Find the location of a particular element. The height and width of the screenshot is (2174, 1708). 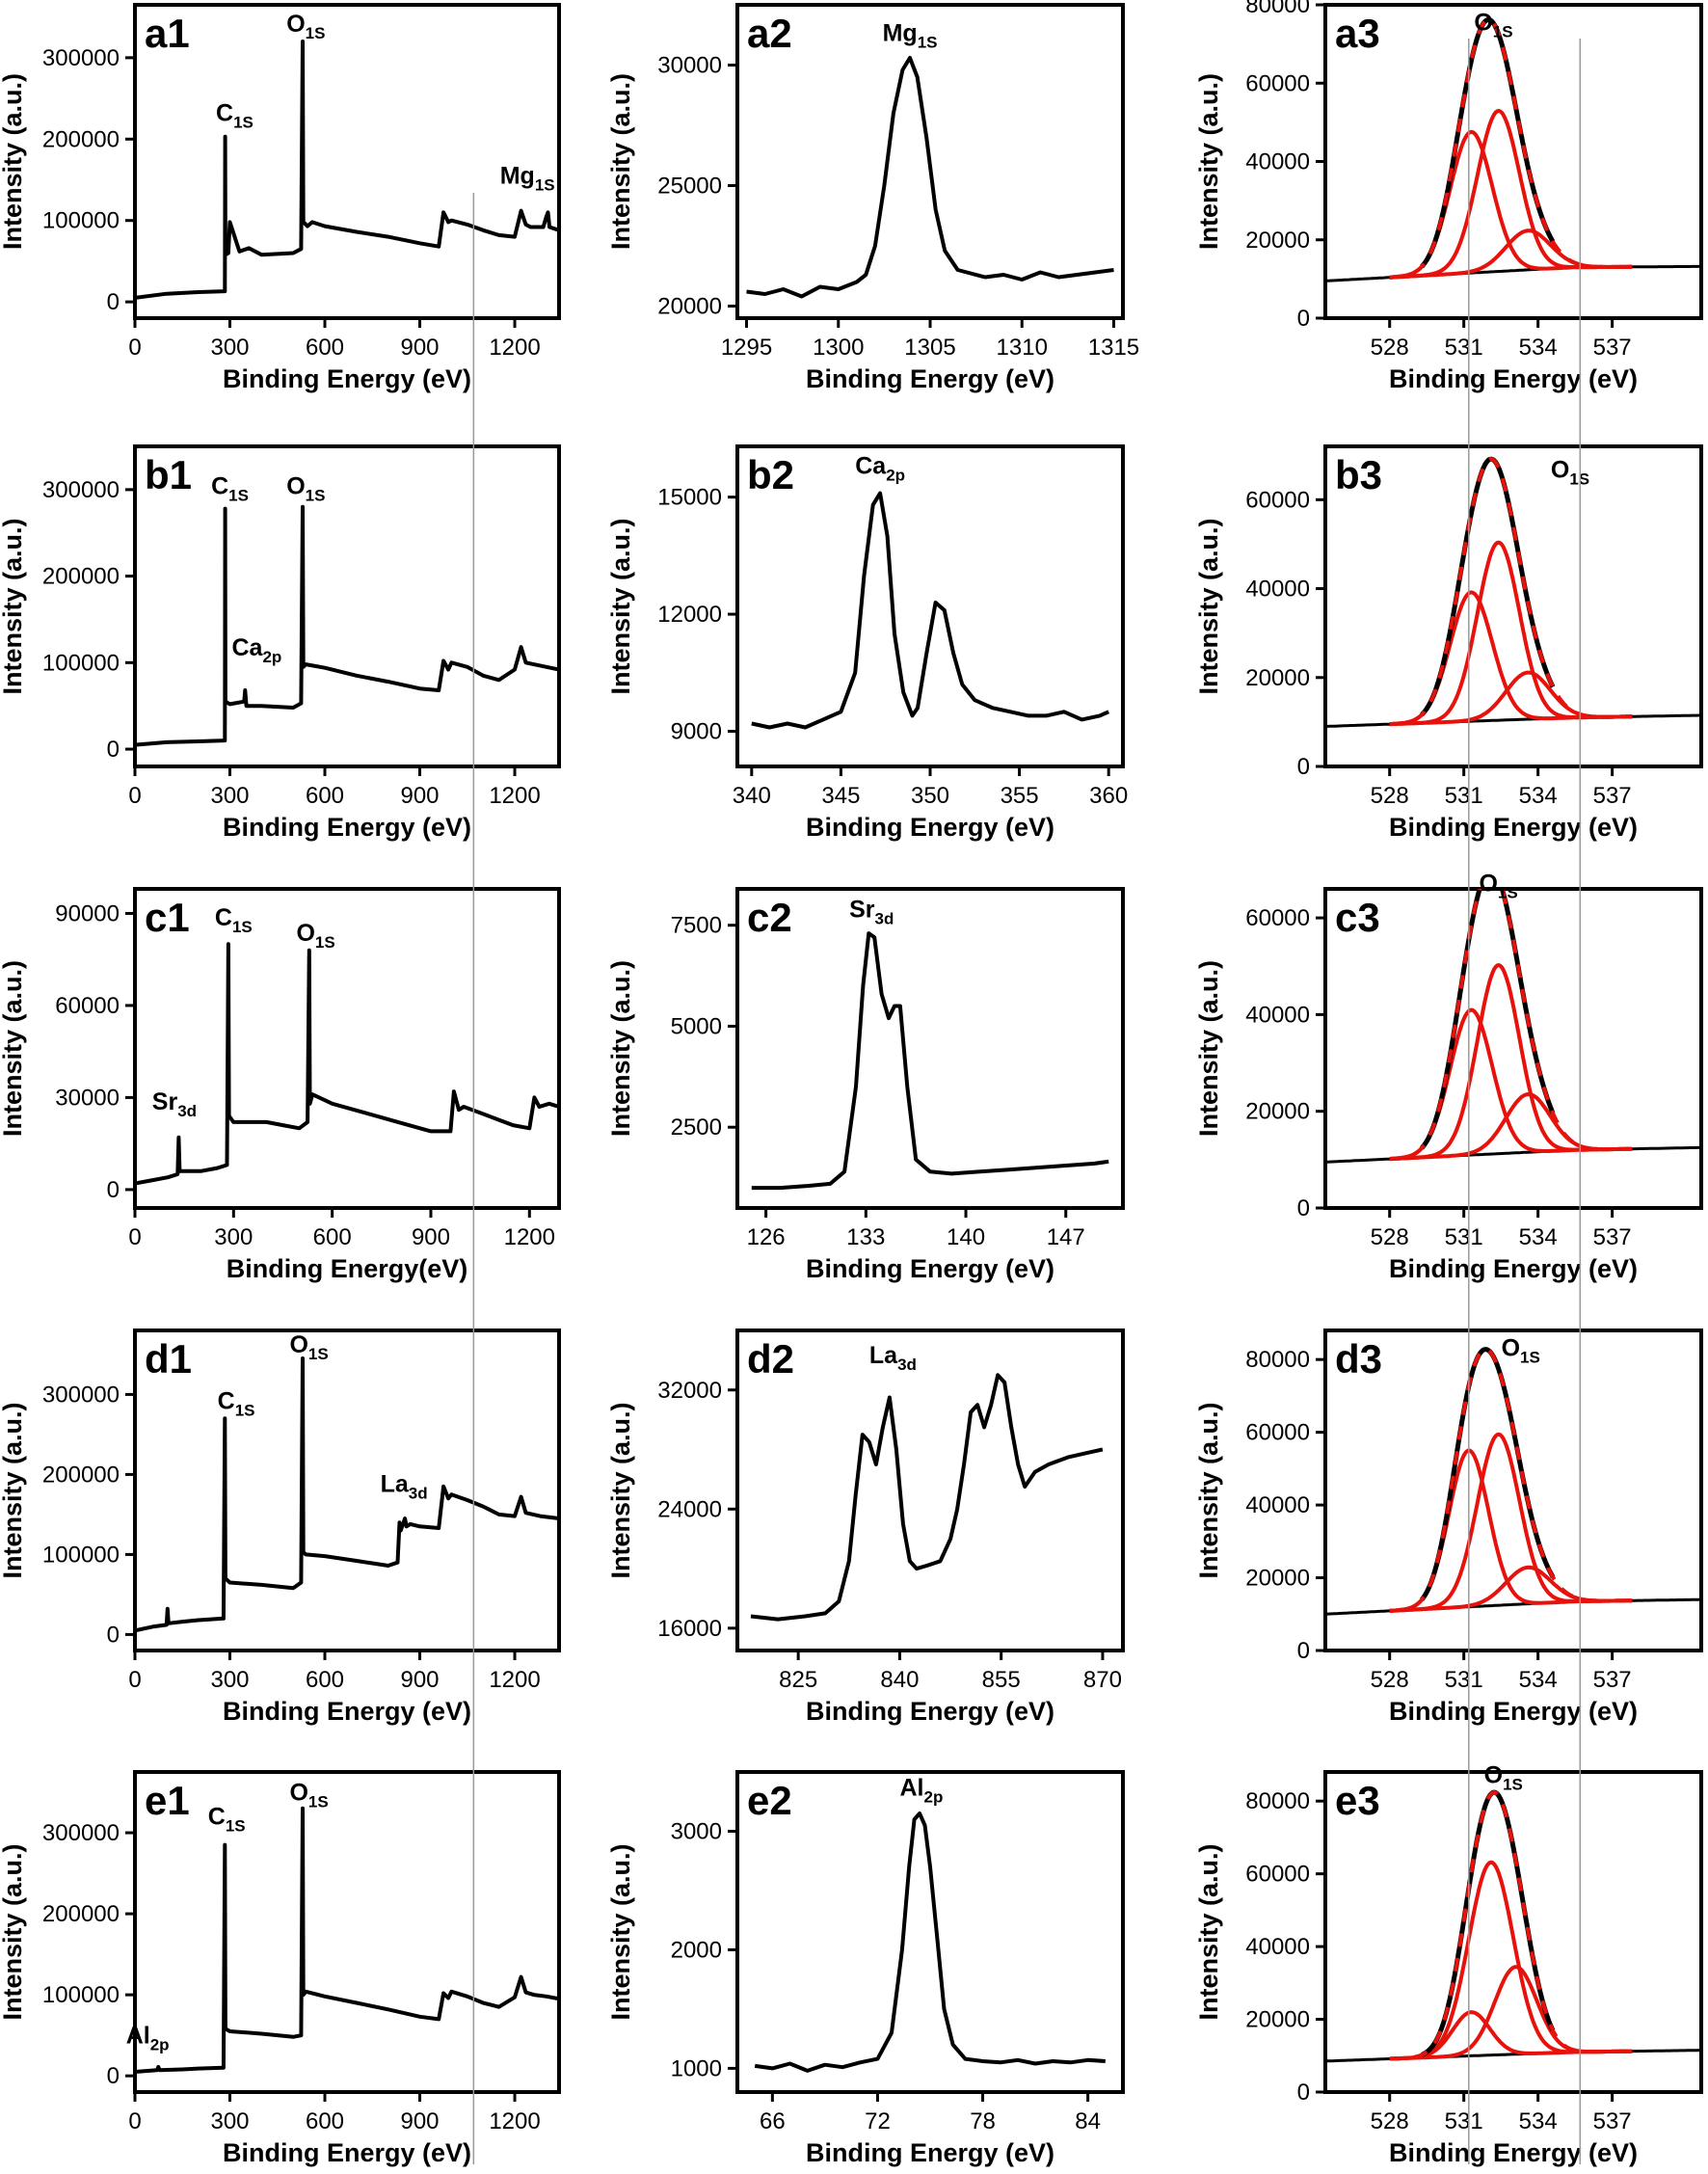

x-tick-label: 0 is located at coordinates (134, 1237).